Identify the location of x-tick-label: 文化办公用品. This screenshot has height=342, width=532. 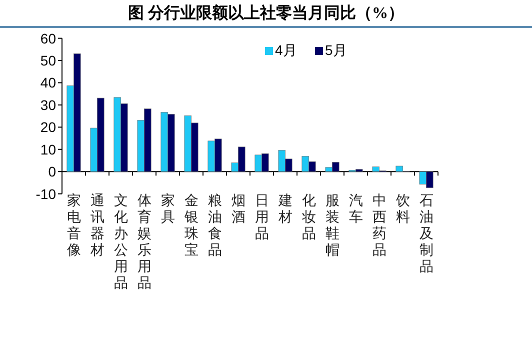
(121, 242).